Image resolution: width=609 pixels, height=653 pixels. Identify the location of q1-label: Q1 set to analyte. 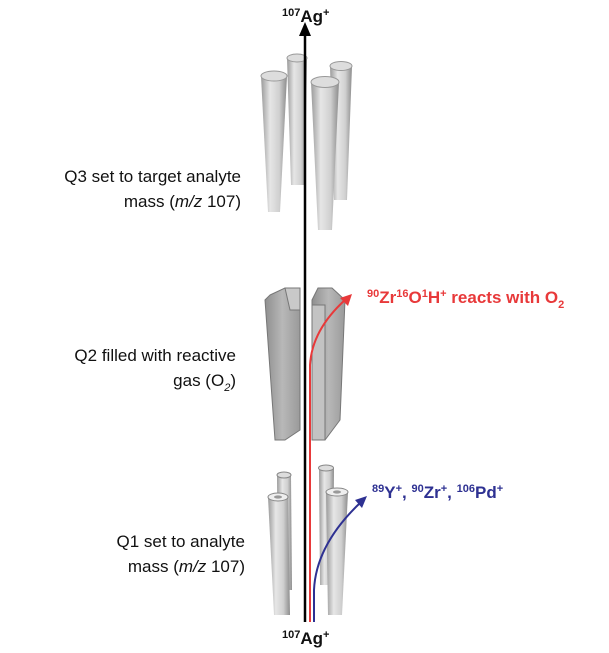
(180, 541).